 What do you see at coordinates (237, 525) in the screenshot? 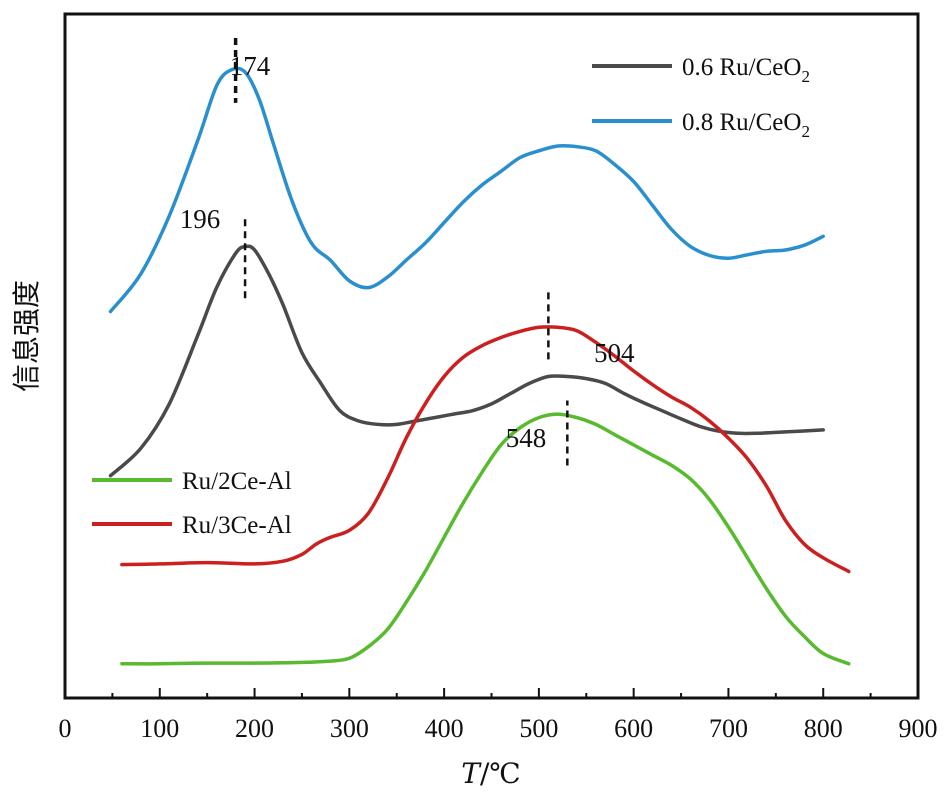
I see `legend-entry-ru-3ce-al: Ru/3Ce-Al` at bounding box center [237, 525].